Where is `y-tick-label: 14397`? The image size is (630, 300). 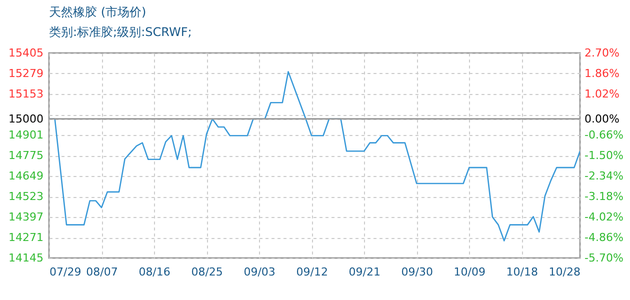
y-tick-label: 14397 is located at coordinates (26, 217).